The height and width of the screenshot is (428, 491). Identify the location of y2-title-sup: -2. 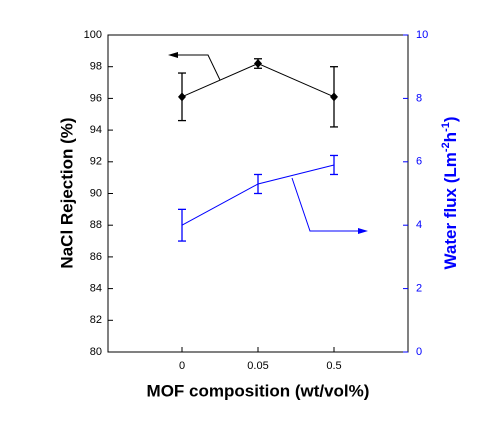
(446, 147).